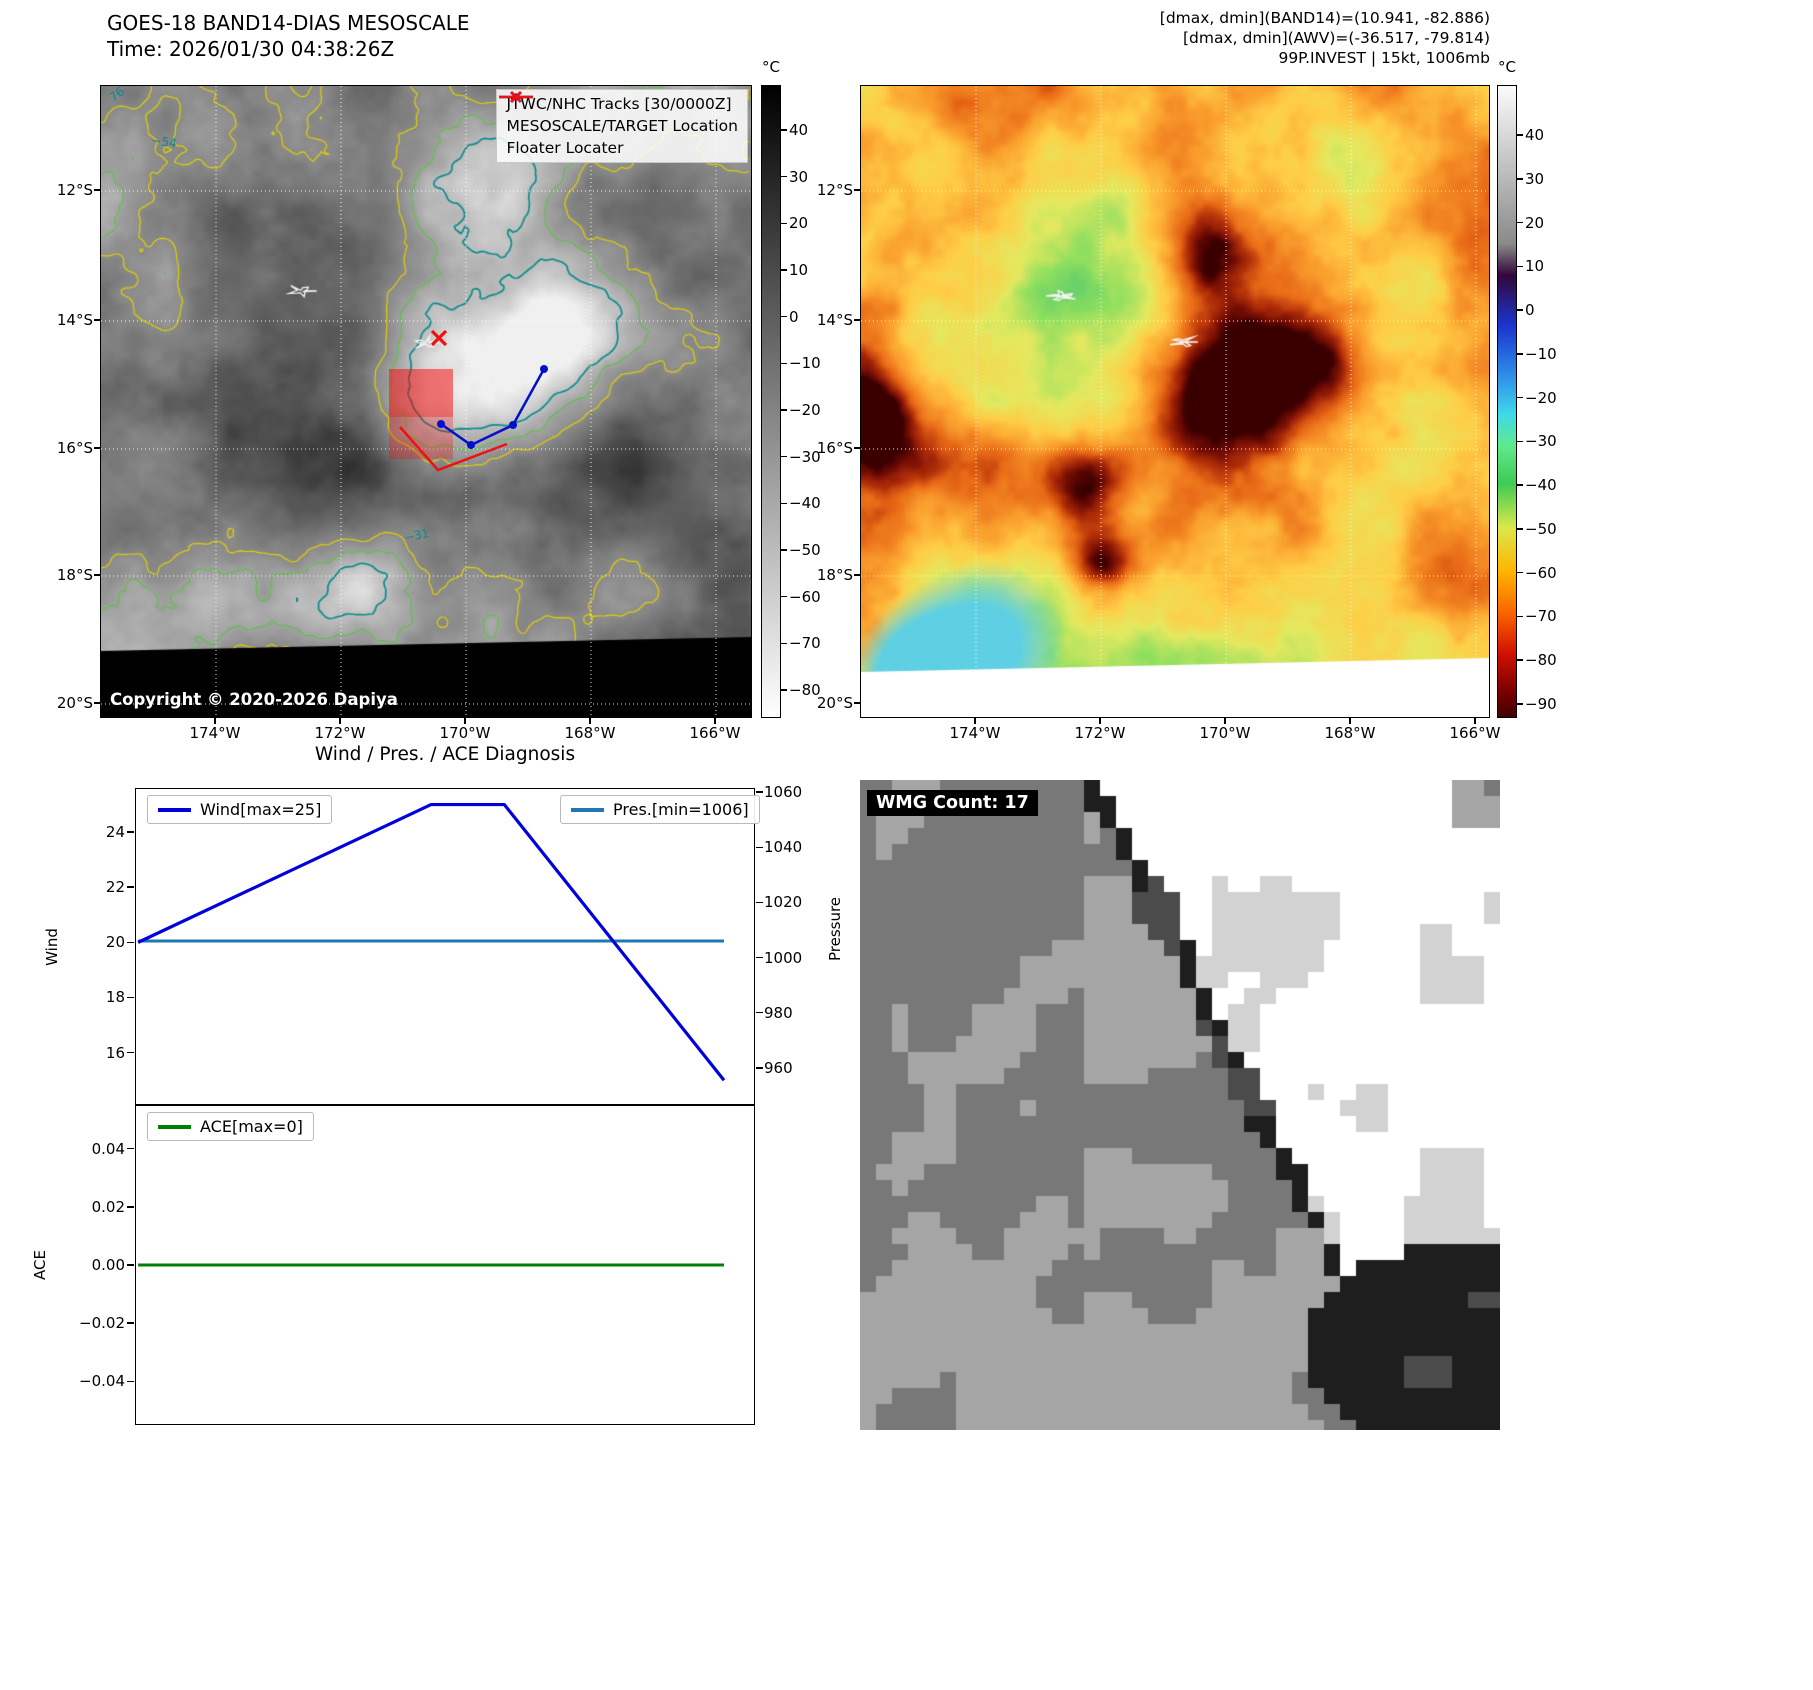  What do you see at coordinates (1100, 733) in the screenshot?
I see `lon-tick-label: 172°W` at bounding box center [1100, 733].